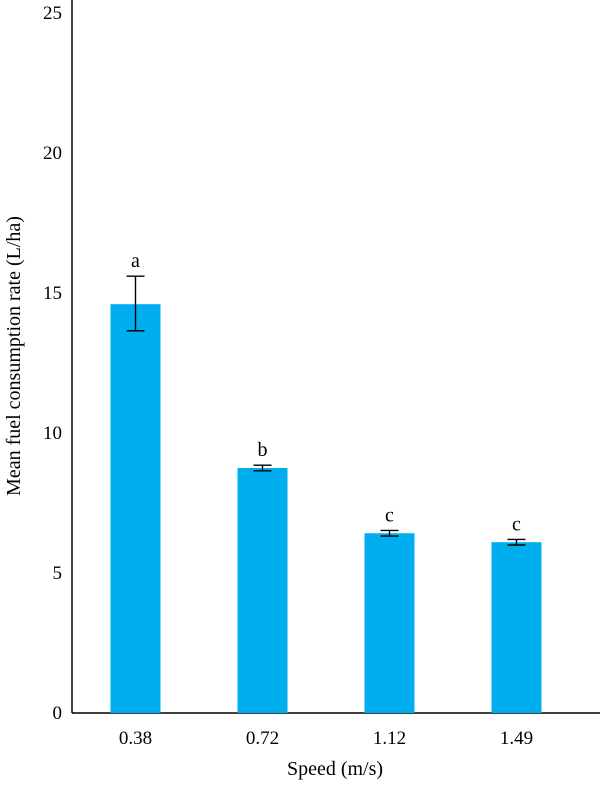 The image size is (600, 787). What do you see at coordinates (52, 433) in the screenshot?
I see `y-tick-label: 10` at bounding box center [52, 433].